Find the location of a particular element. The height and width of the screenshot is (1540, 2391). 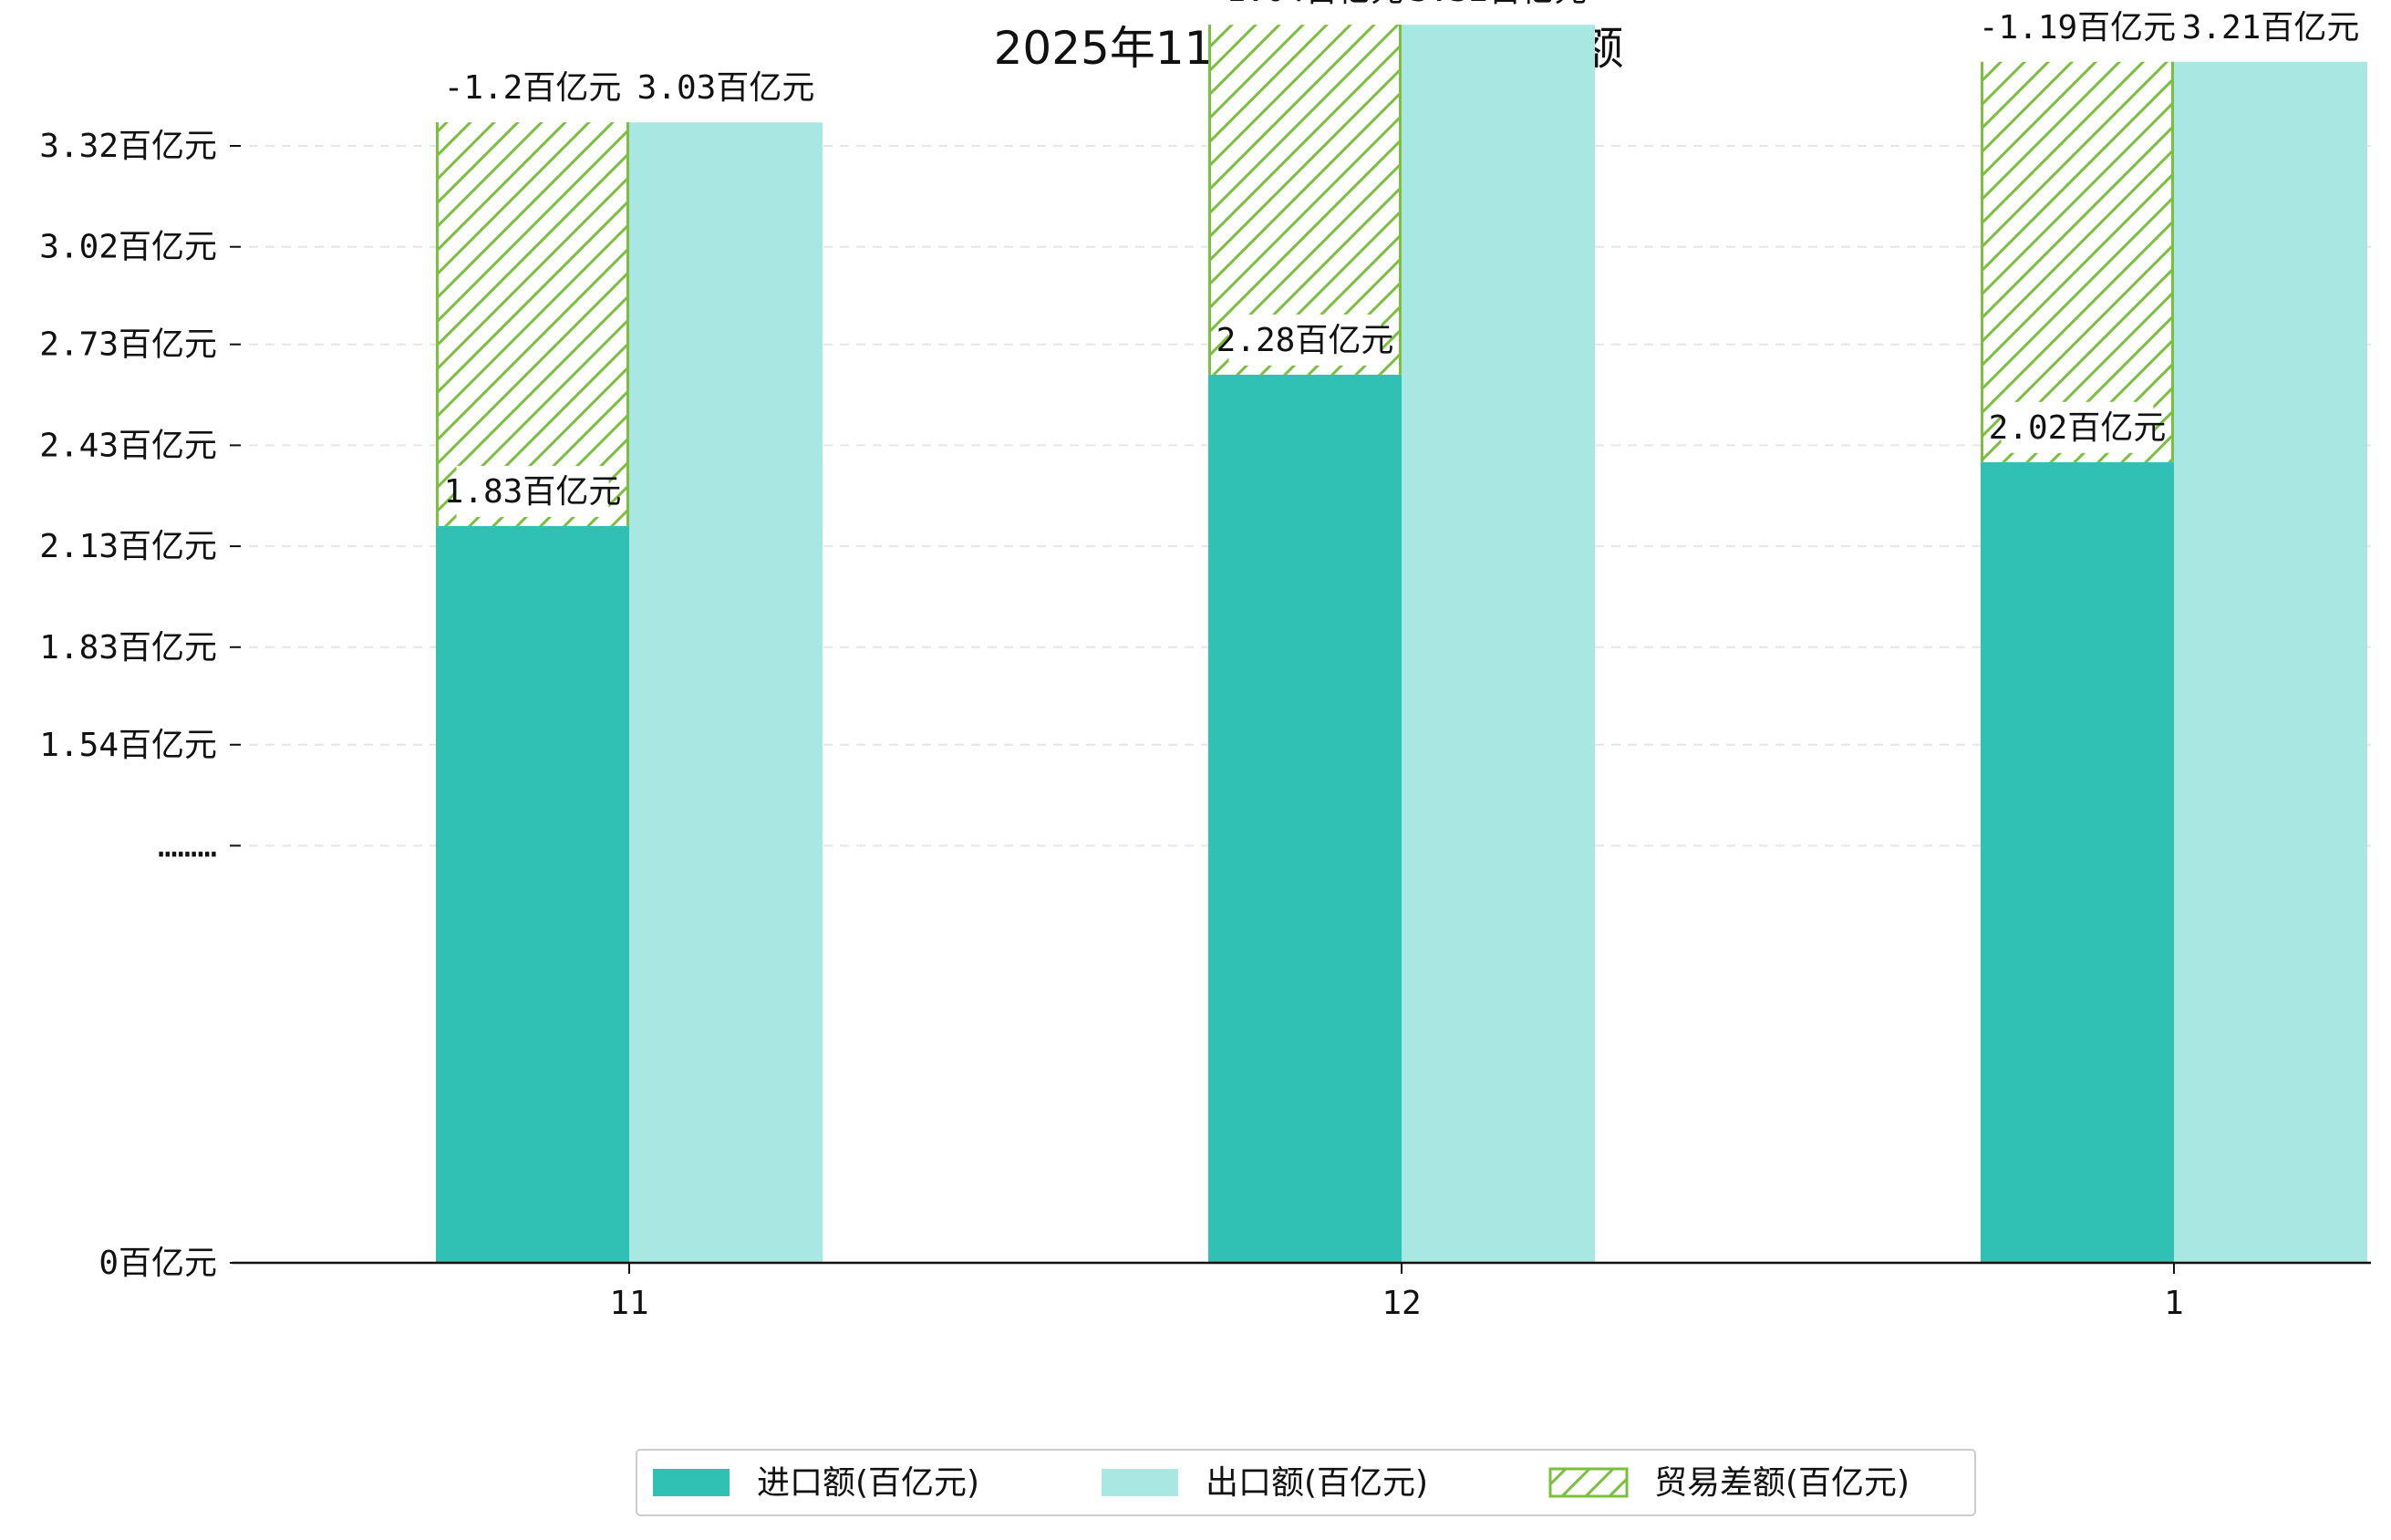

legend: 进口额(百亿元) 出口额(百亿元) 贸易差额(百亿元) is located at coordinates (1306, 1482).